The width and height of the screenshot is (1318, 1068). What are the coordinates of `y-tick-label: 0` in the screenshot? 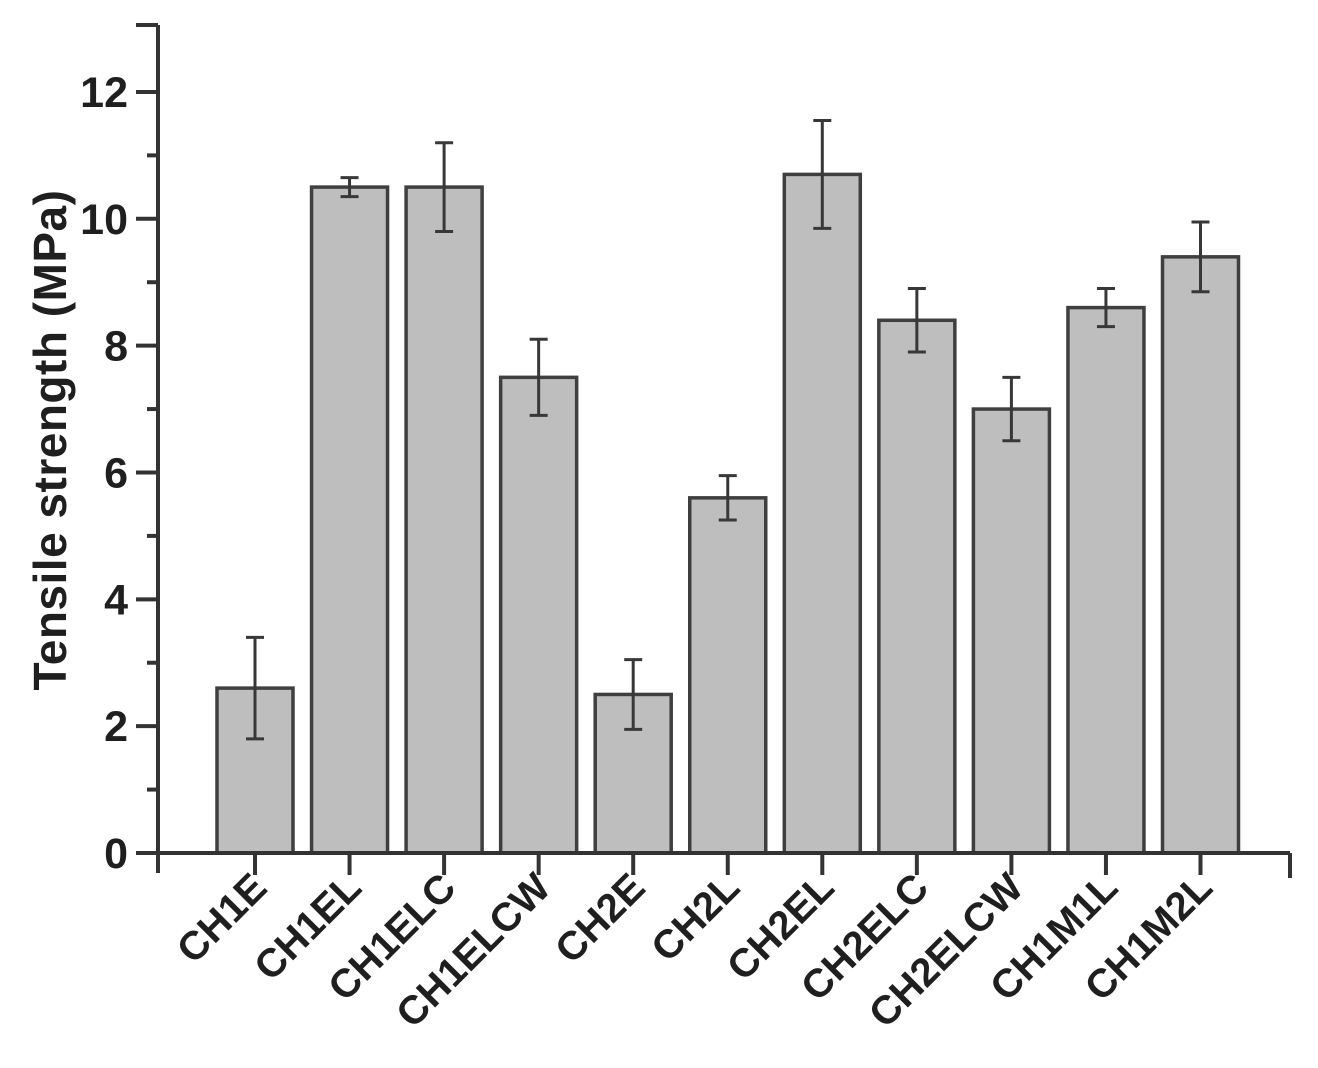 It's located at (116, 854).